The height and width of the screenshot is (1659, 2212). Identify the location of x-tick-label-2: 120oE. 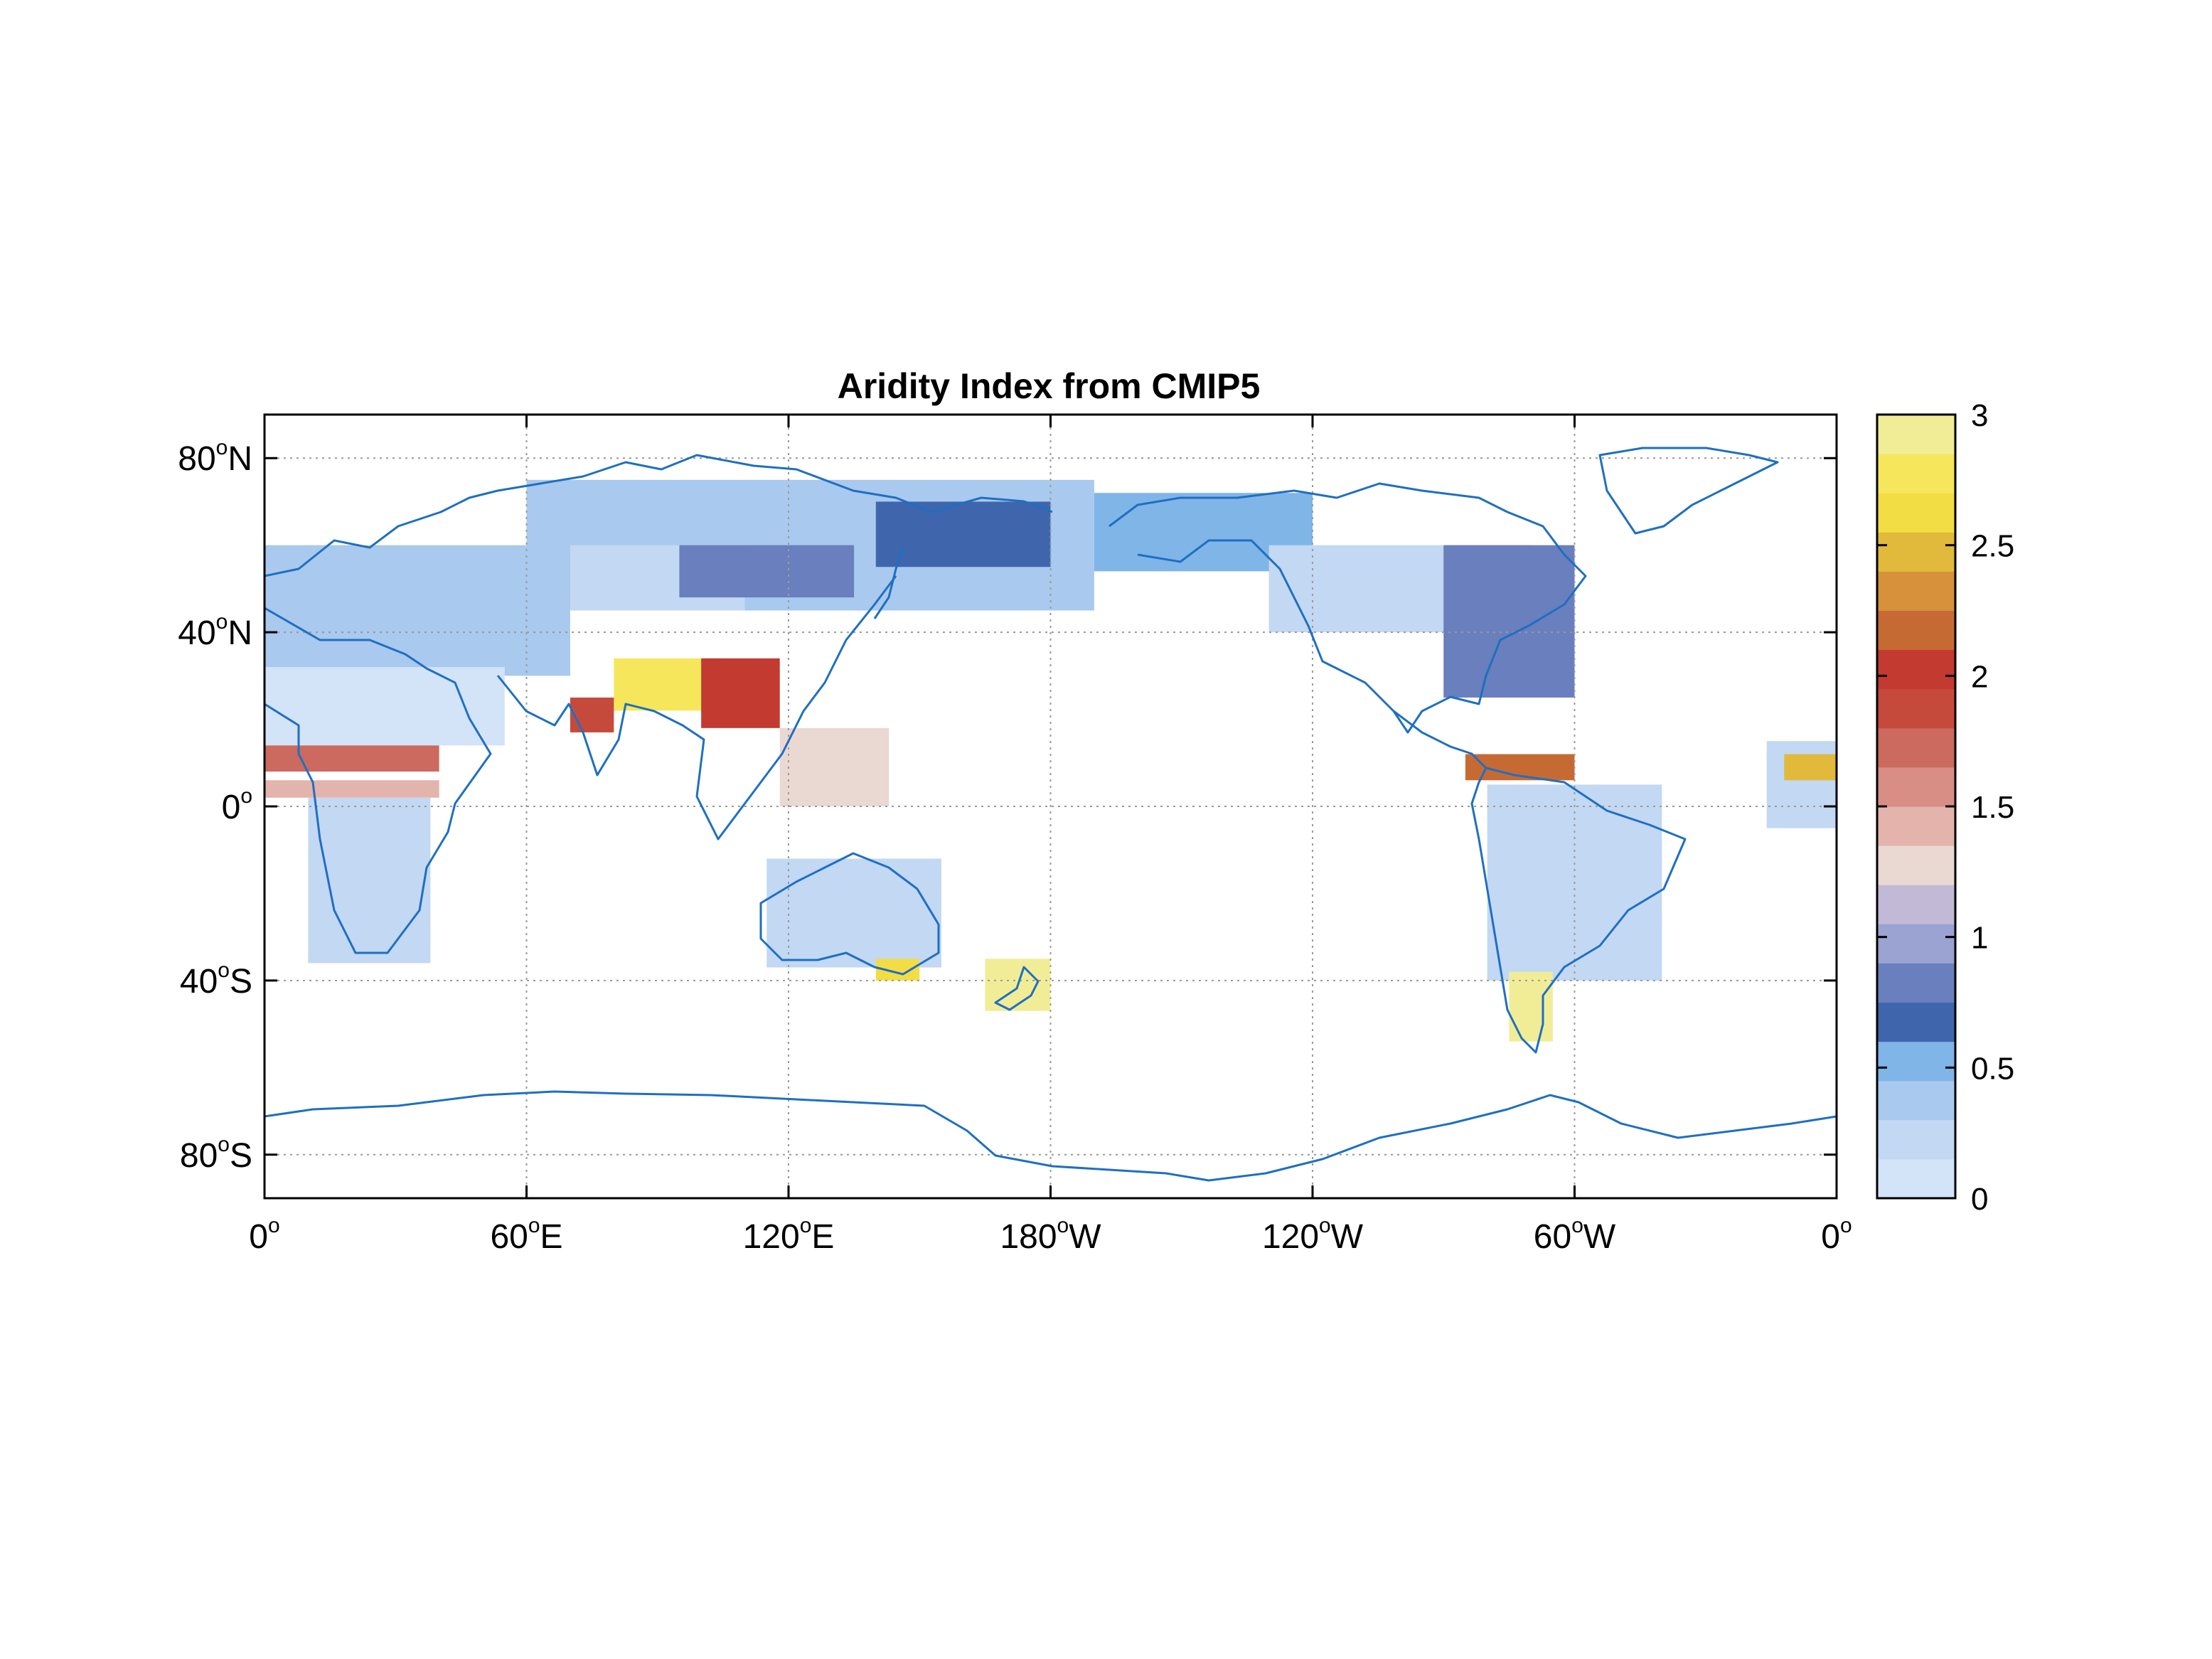
(789, 1235).